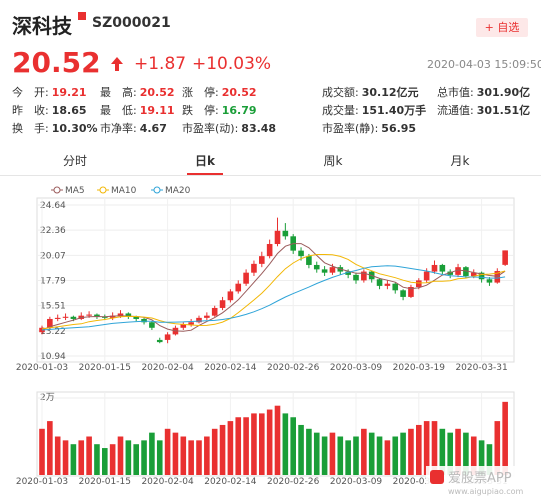 Image resolution: width=541 pixels, height=500 pixels. What do you see at coordinates (75, 161) in the screenshot?
I see `tab: 分时` at bounding box center [75, 161].